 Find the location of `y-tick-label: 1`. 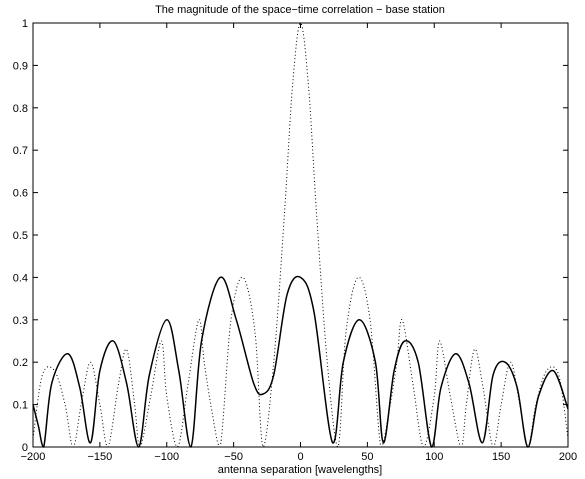

y-tick-label: 1 is located at coordinates (25, 24).